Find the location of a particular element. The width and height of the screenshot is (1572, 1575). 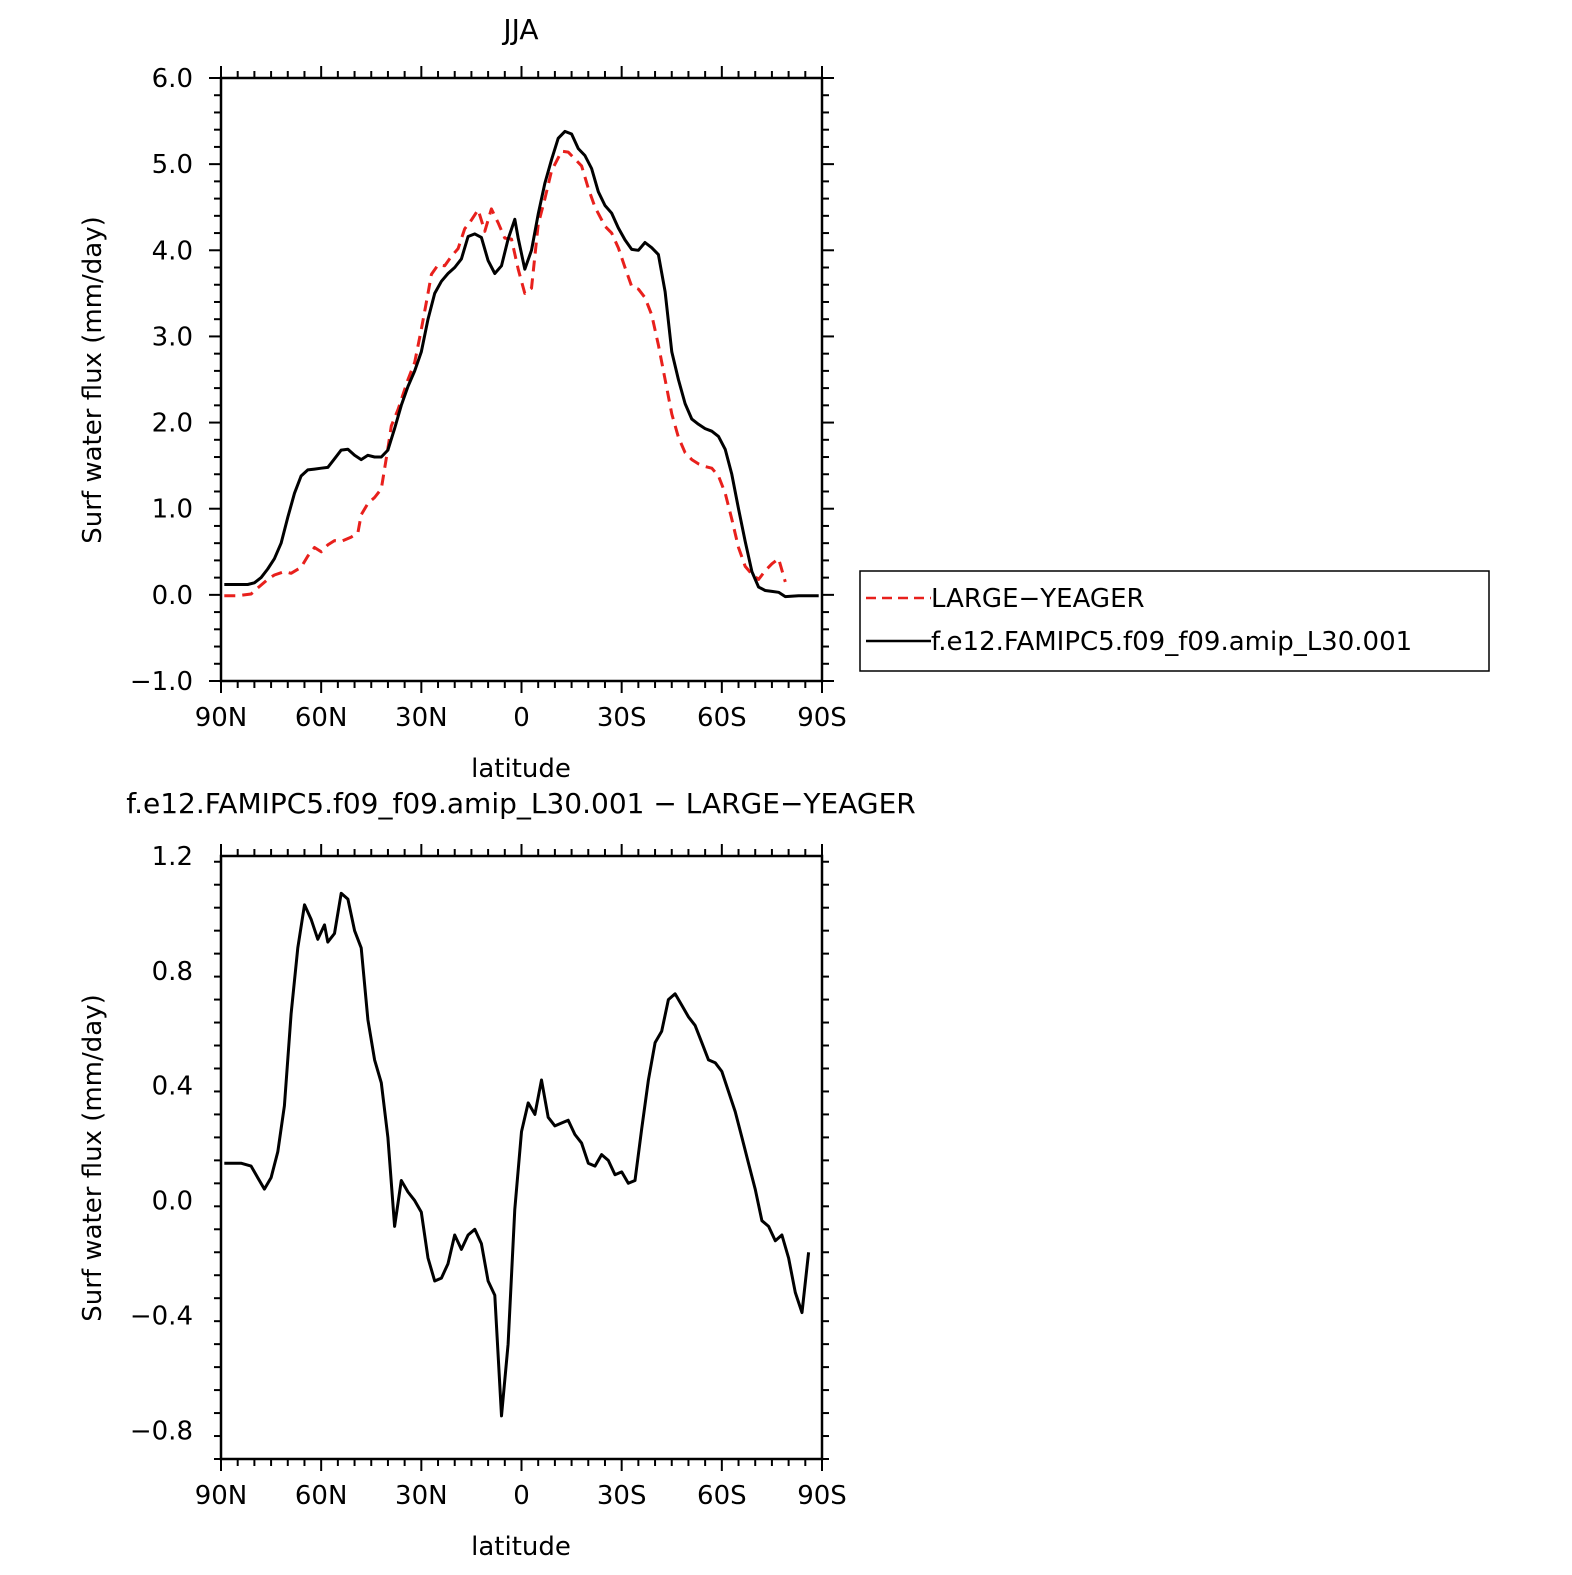

top-x-tick-label: 90S is located at coordinates (822, 718).